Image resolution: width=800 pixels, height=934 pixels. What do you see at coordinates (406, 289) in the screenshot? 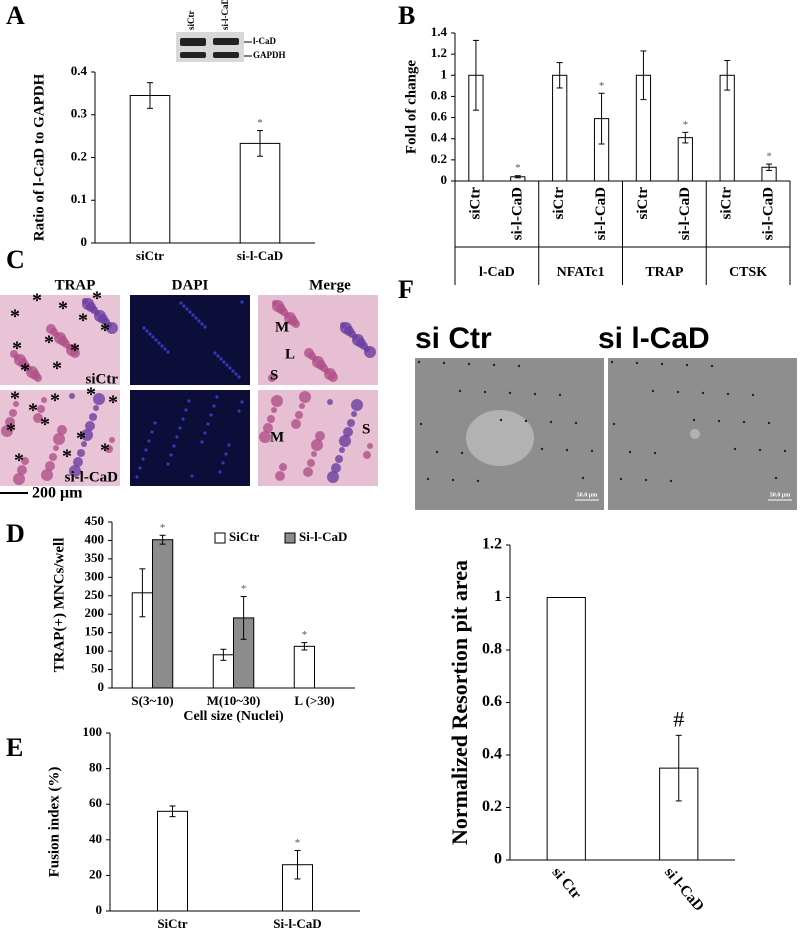
I see `panel-label: F` at bounding box center [406, 289].